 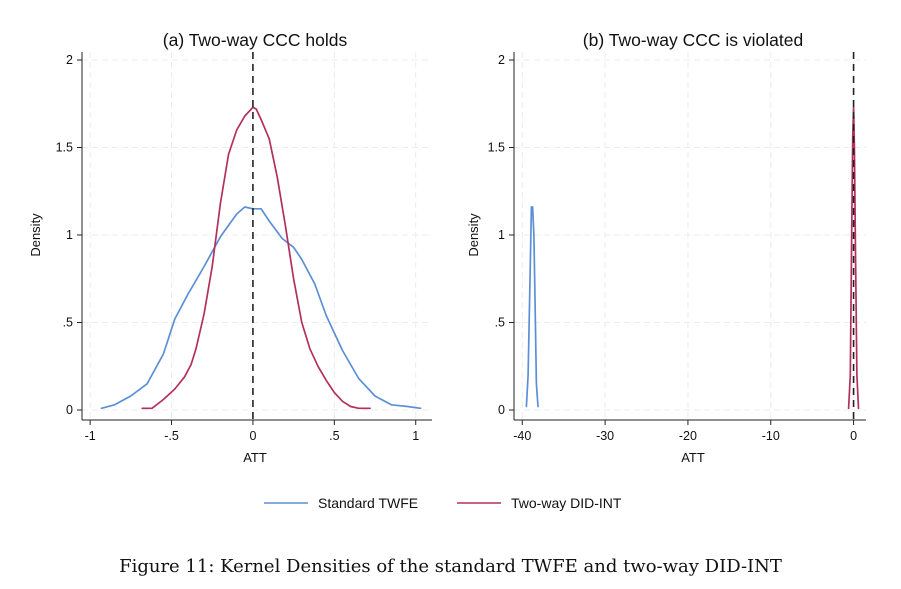 What do you see at coordinates (252, 436) in the screenshot?
I see `panel-a-xtick-label-2: 0` at bounding box center [252, 436].